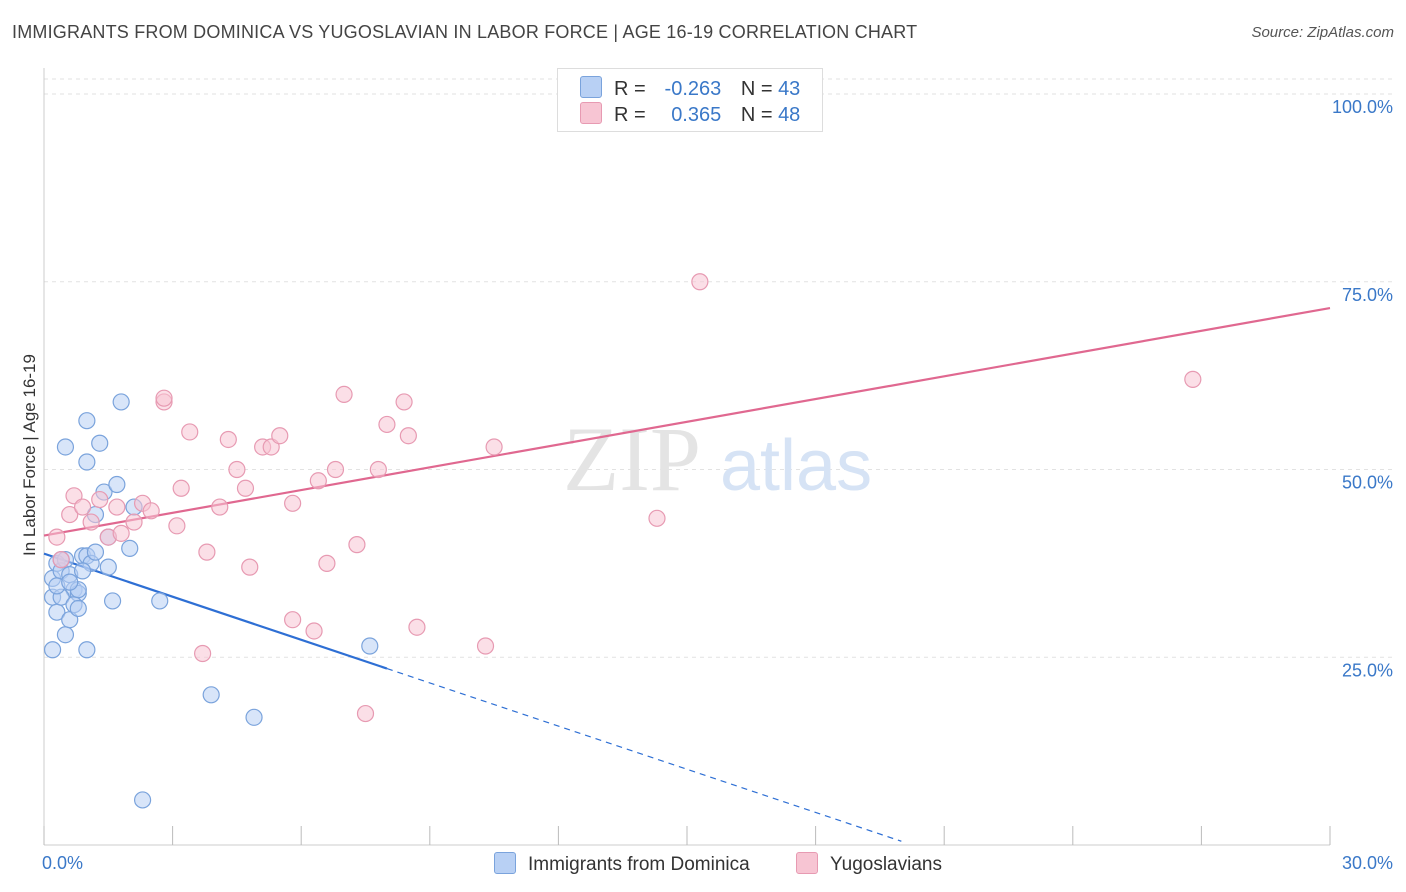 Image resolution: width=1406 pixels, height=892 pixels. What do you see at coordinates (1362, 107) in the screenshot?
I see `y-tick-label: 100.0%` at bounding box center [1362, 107].